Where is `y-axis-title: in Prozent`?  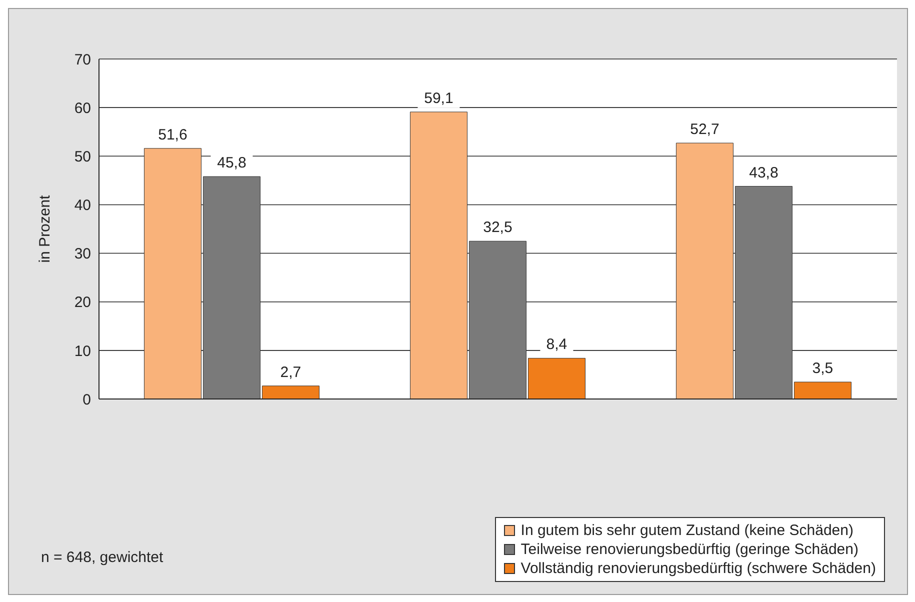 y-axis-title: in Prozent is located at coordinates (45, 228).